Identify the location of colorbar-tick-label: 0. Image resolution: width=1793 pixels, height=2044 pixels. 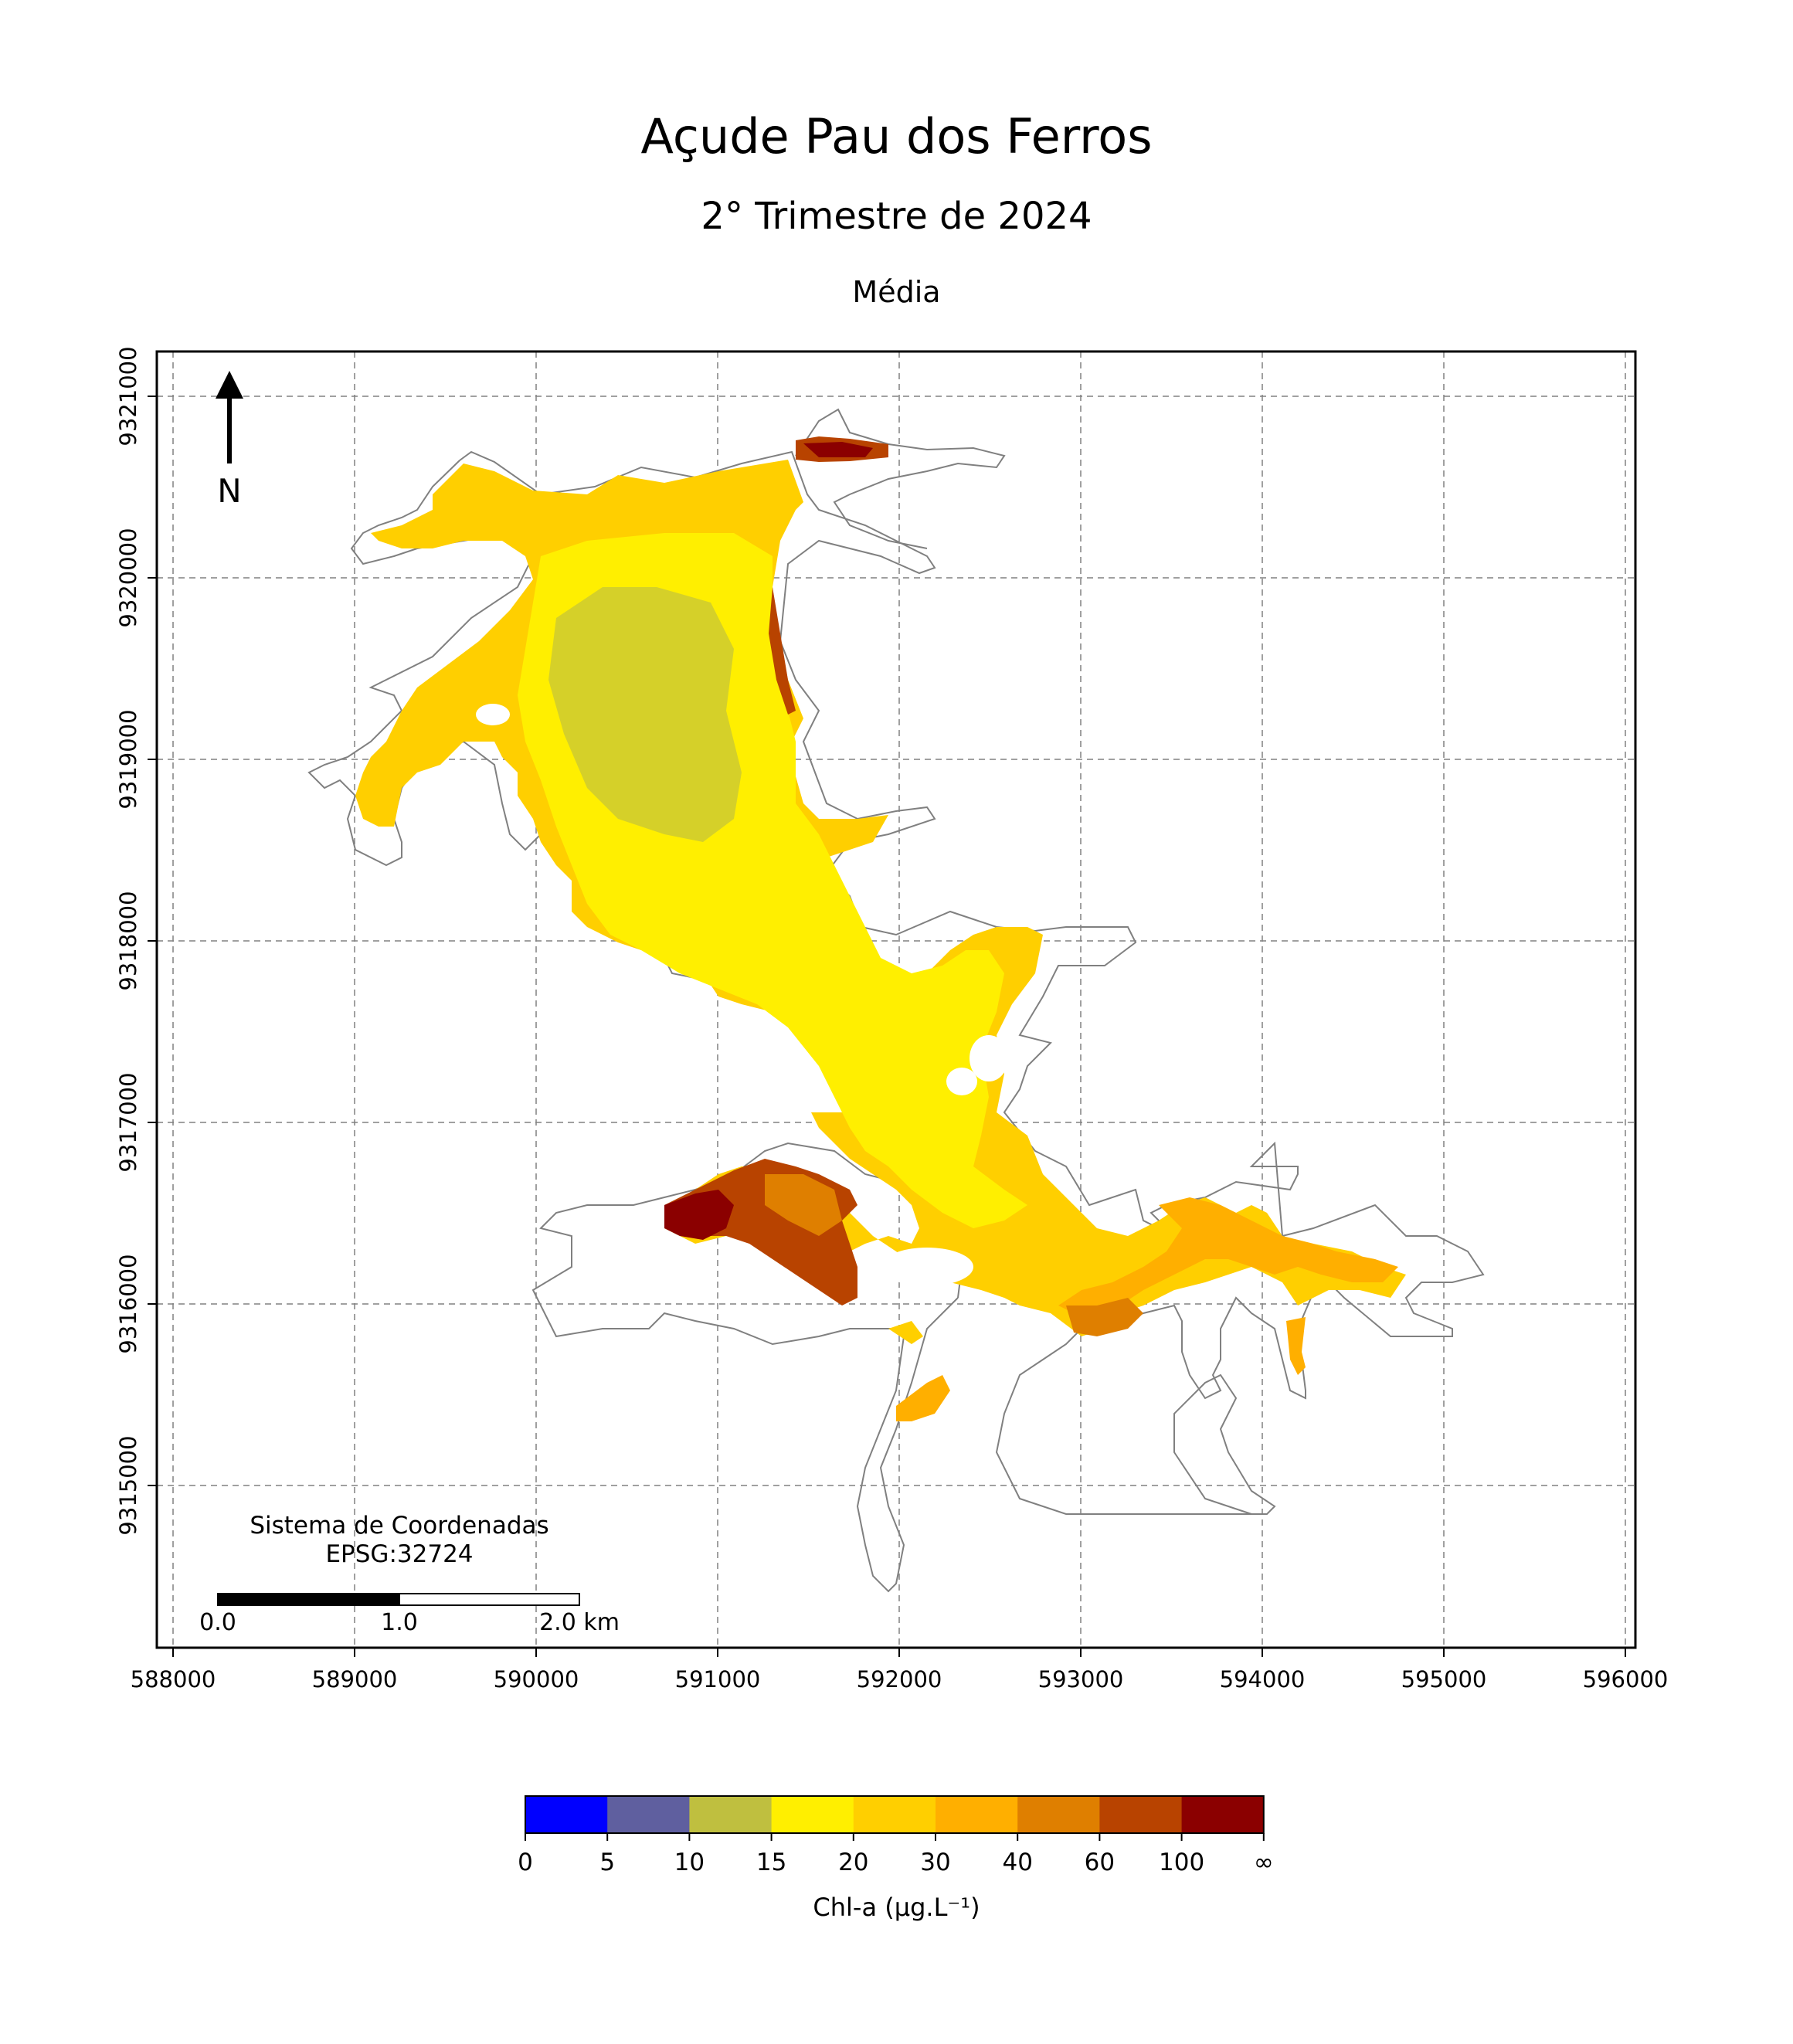
(525, 1862).